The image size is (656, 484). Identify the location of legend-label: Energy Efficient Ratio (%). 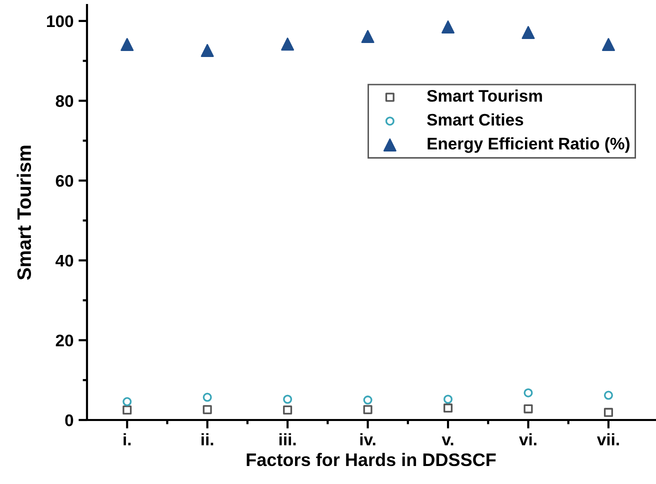
(529, 145).